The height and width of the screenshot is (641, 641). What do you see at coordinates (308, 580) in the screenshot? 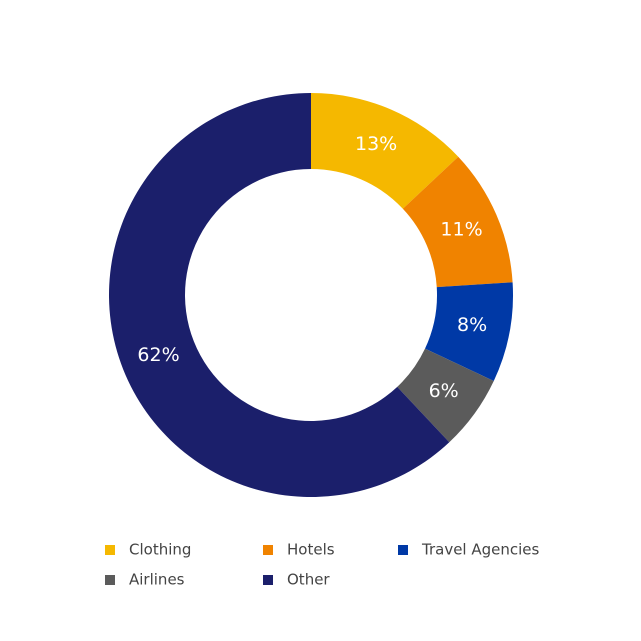
I see `legend-label: Other` at bounding box center [308, 580].